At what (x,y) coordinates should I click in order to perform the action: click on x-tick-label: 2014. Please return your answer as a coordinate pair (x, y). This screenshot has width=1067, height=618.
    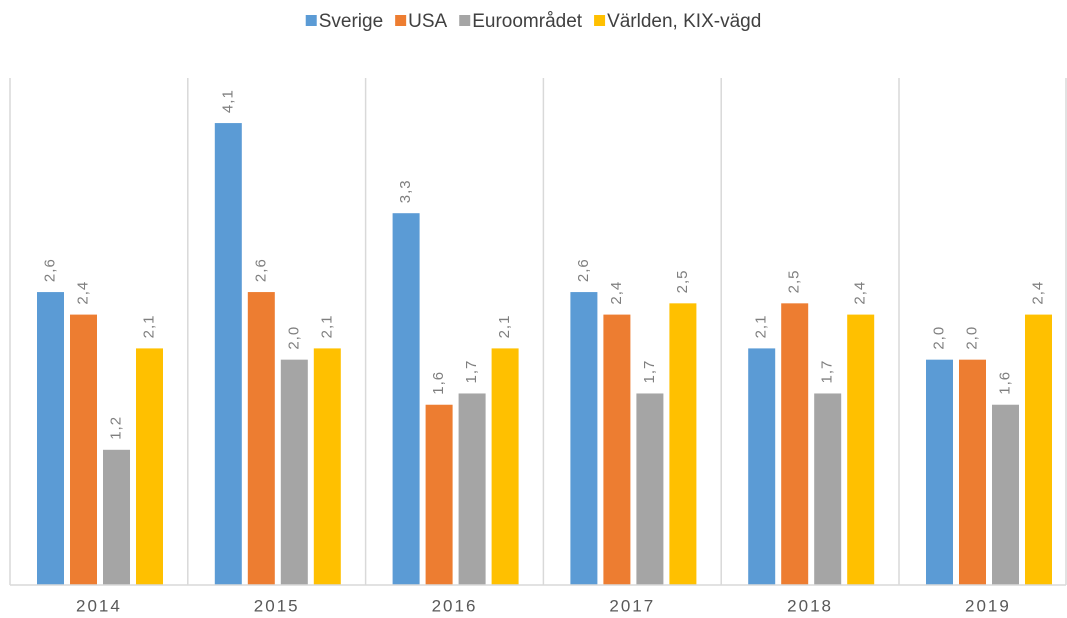
    Looking at the image, I should click on (99, 605).